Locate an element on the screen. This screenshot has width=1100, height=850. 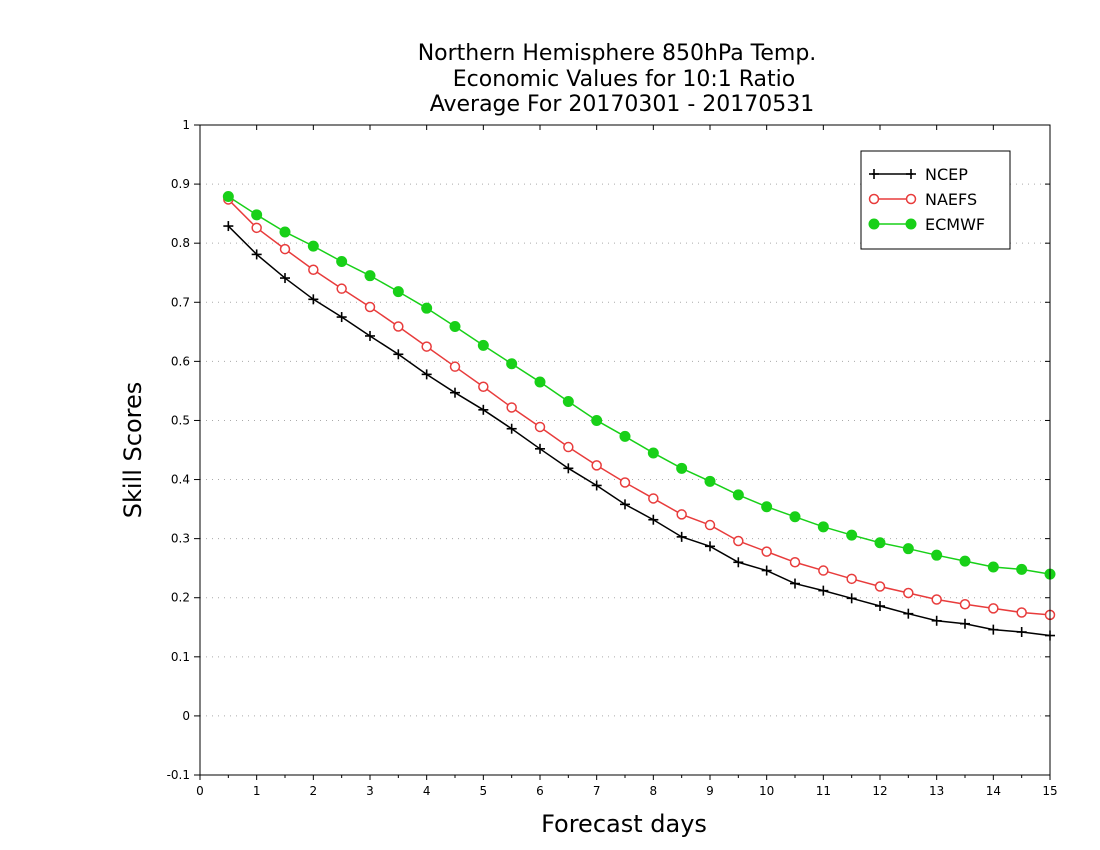
x-tick-label: 14 is located at coordinates (993, 791).